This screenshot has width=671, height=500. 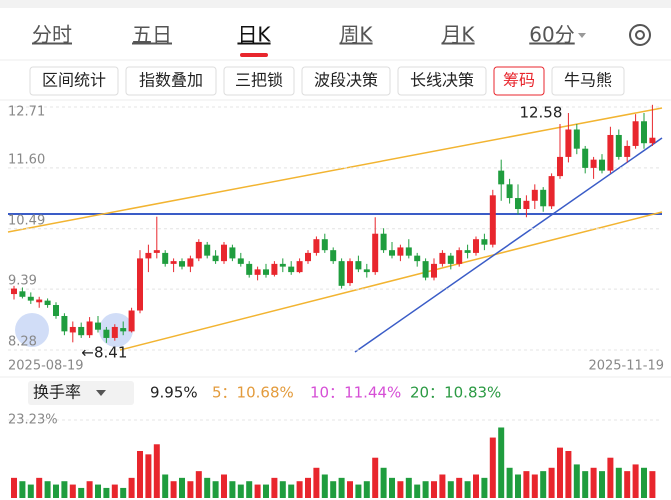 I want to click on settings-icon, so click(x=640, y=35).